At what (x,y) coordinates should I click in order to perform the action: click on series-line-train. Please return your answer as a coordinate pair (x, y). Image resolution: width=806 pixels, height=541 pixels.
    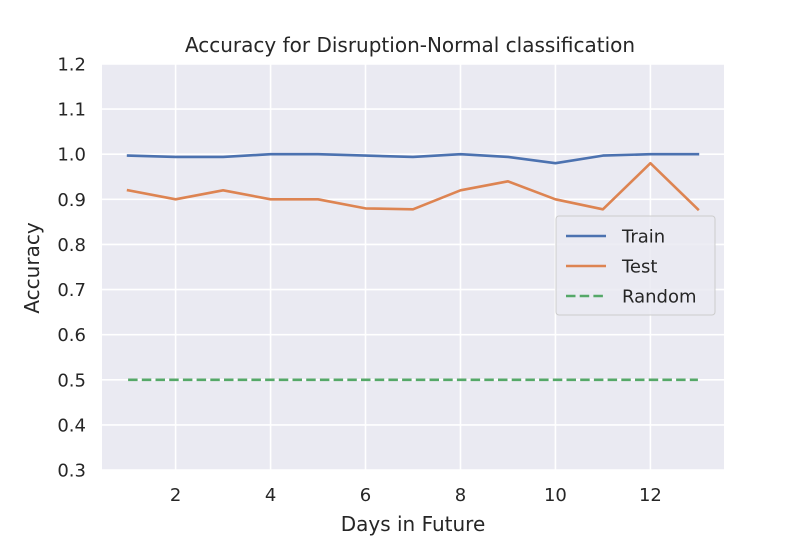
    Looking at the image, I should click on (413, 158).